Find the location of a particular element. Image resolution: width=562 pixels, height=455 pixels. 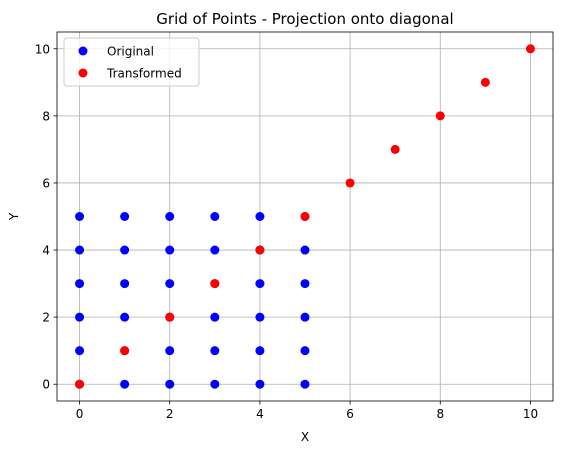

y-tick-label: 8 is located at coordinates (46, 116).